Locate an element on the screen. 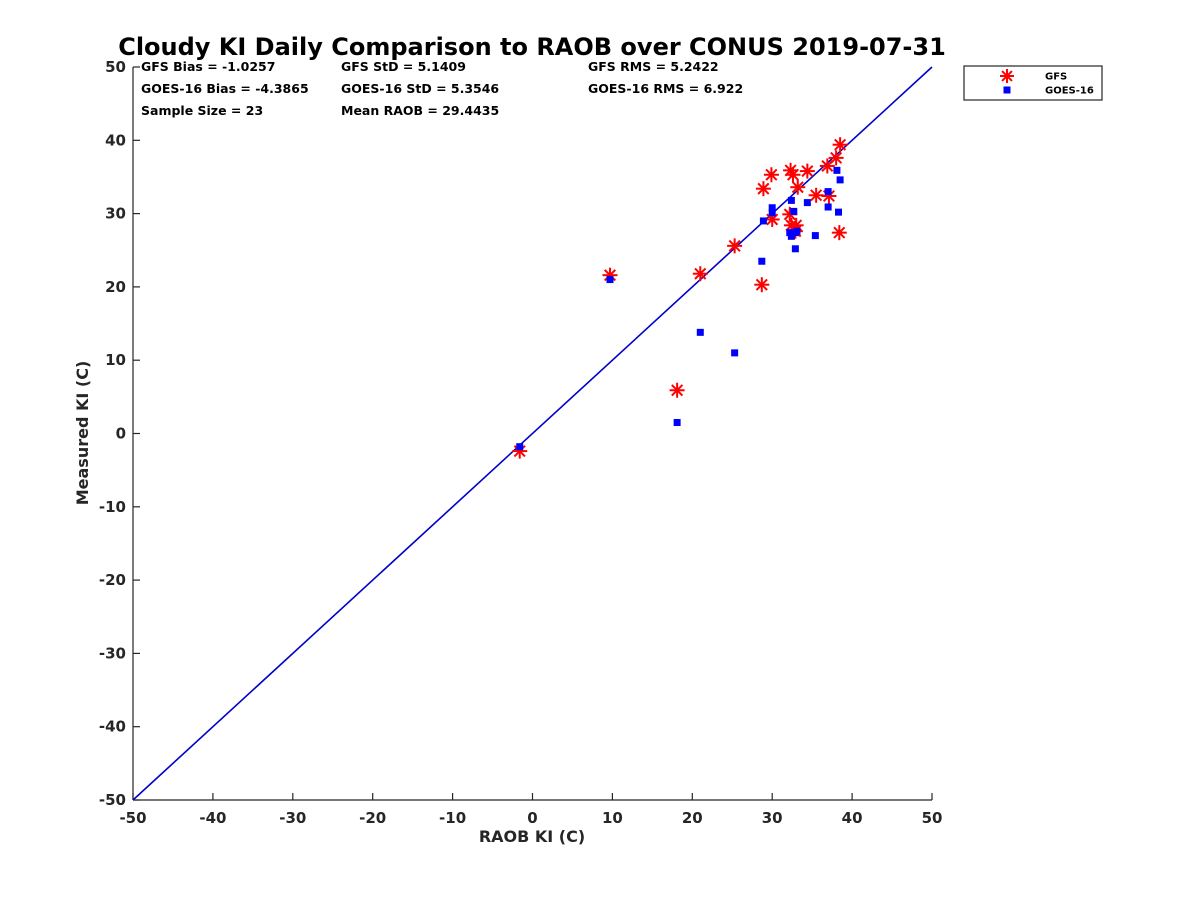 Image resolution: width=1200 pixels, height=900 pixels. x-axis-label: RAOB KI (C) is located at coordinates (532, 836).